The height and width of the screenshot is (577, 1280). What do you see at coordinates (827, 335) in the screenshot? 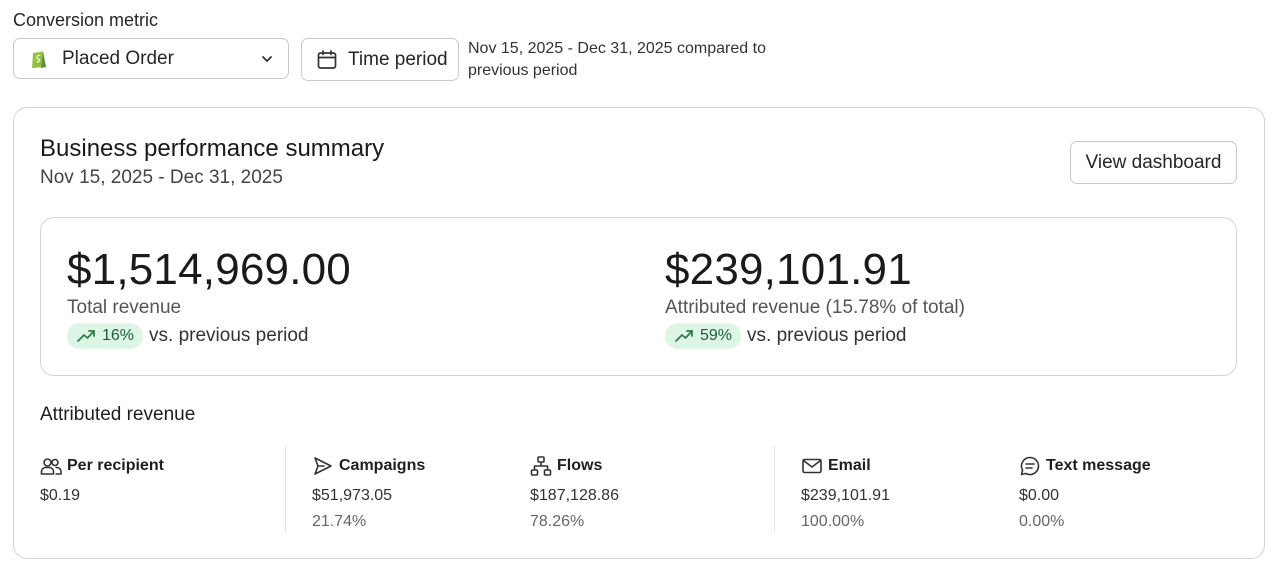
I see `attributed-revenue-vs-text: vs. previous period` at bounding box center [827, 335].